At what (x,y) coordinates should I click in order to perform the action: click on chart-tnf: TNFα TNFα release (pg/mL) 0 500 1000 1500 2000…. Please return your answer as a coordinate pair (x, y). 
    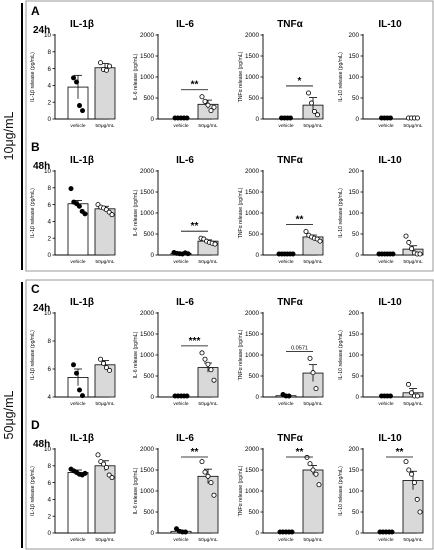
    Looking at the image, I should click on (281, 74).